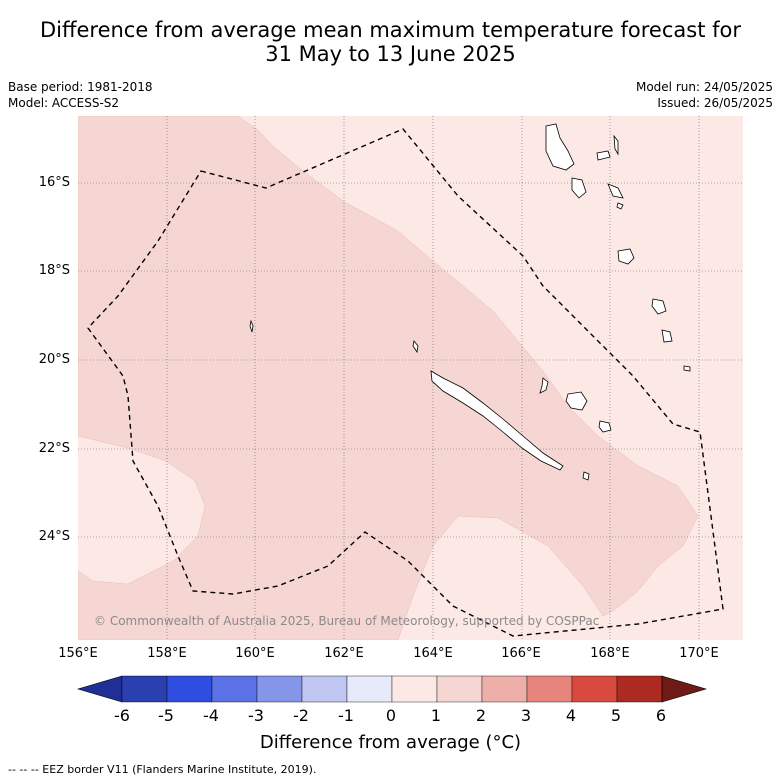  I want to click on belep-islands, so click(415, 347).